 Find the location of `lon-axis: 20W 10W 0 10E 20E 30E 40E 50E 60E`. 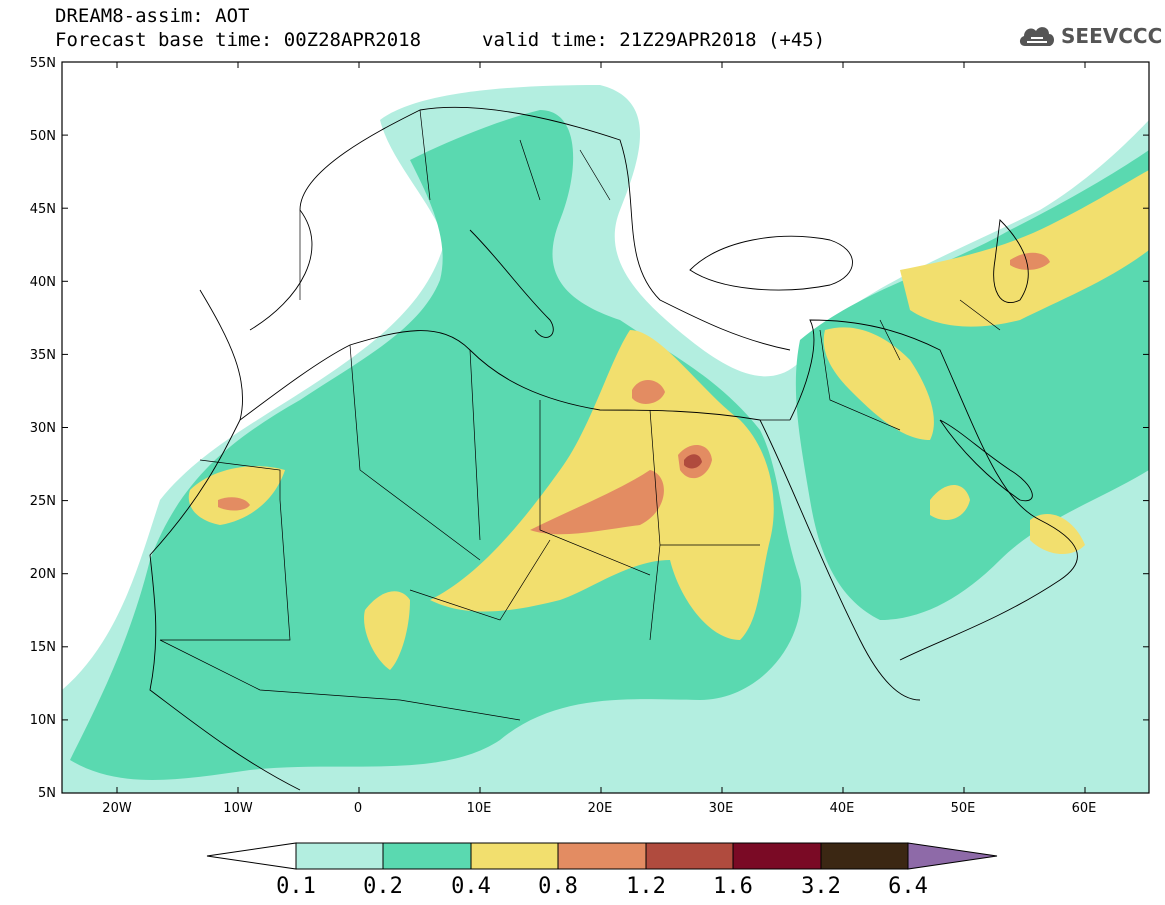

lon-axis: 20W 10W 0 10E 20E 30E 40E 50E 60E is located at coordinates (599, 808).